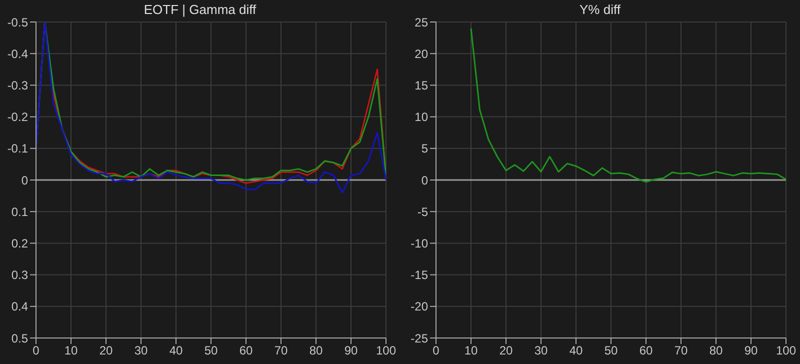  Describe the element at coordinates (419, 275) in the screenshot. I see `y-tick-label: -15` at that location.